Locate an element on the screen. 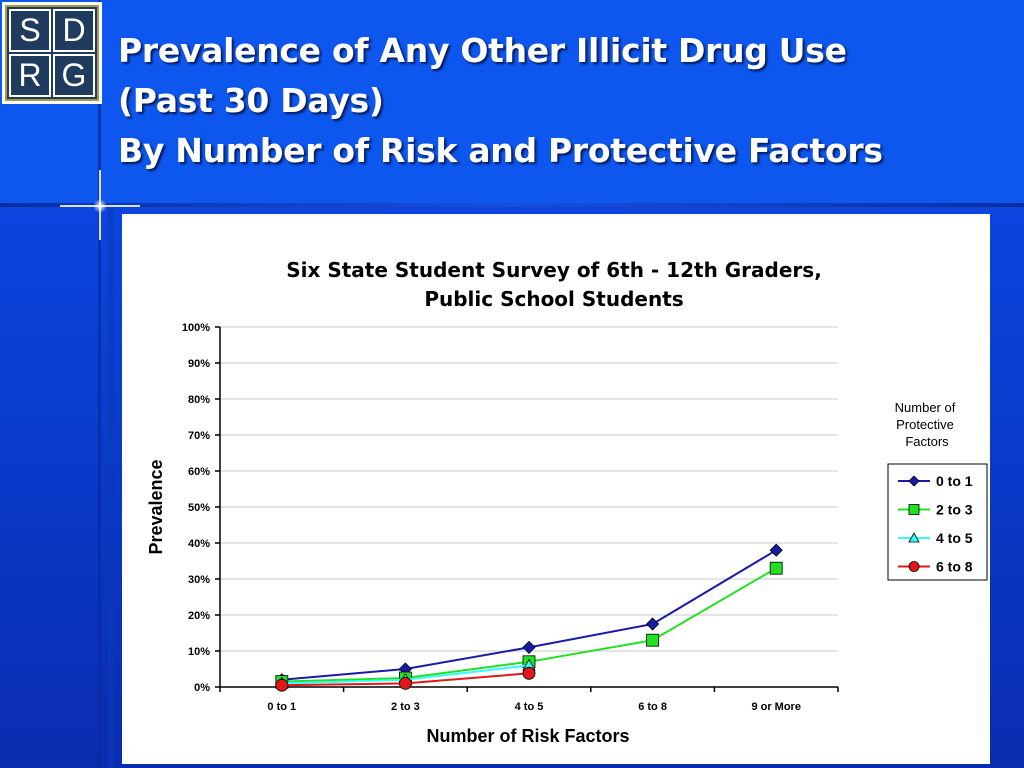 Image resolution: width=1024 pixels, height=768 pixels. legend-box is located at coordinates (937, 522).